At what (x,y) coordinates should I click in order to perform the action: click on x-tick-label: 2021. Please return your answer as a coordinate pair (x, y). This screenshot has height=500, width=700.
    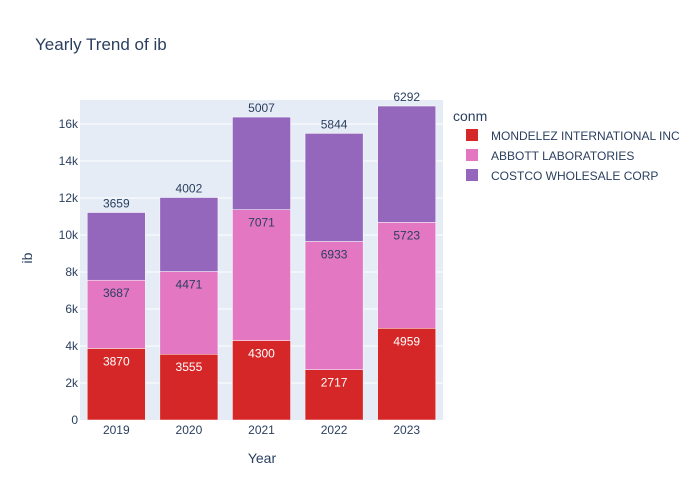
    Looking at the image, I should click on (261, 430).